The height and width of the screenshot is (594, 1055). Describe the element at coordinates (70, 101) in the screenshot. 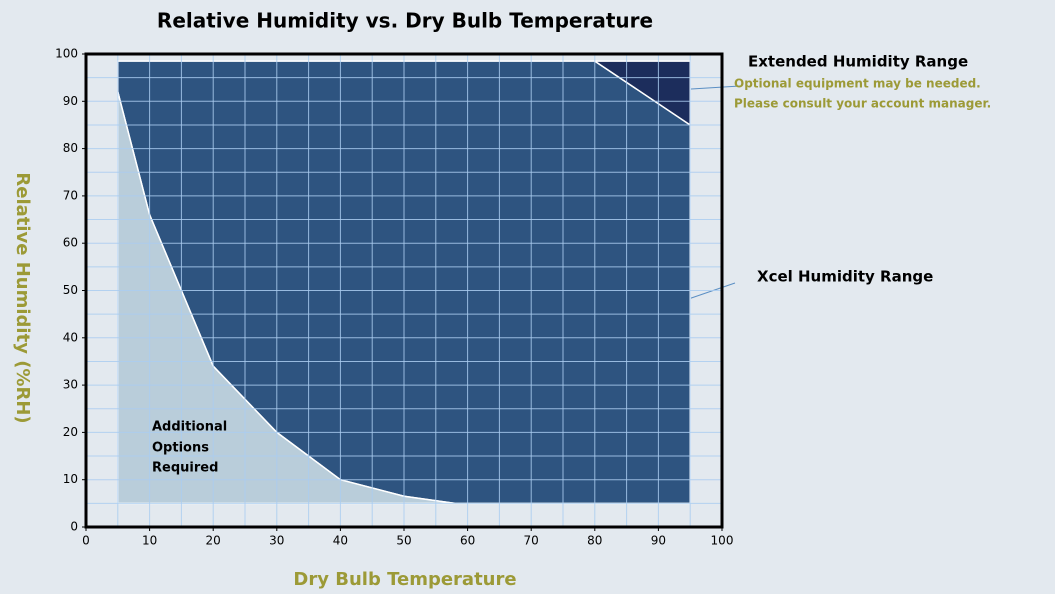

I see `y-tick-label: 90` at that location.